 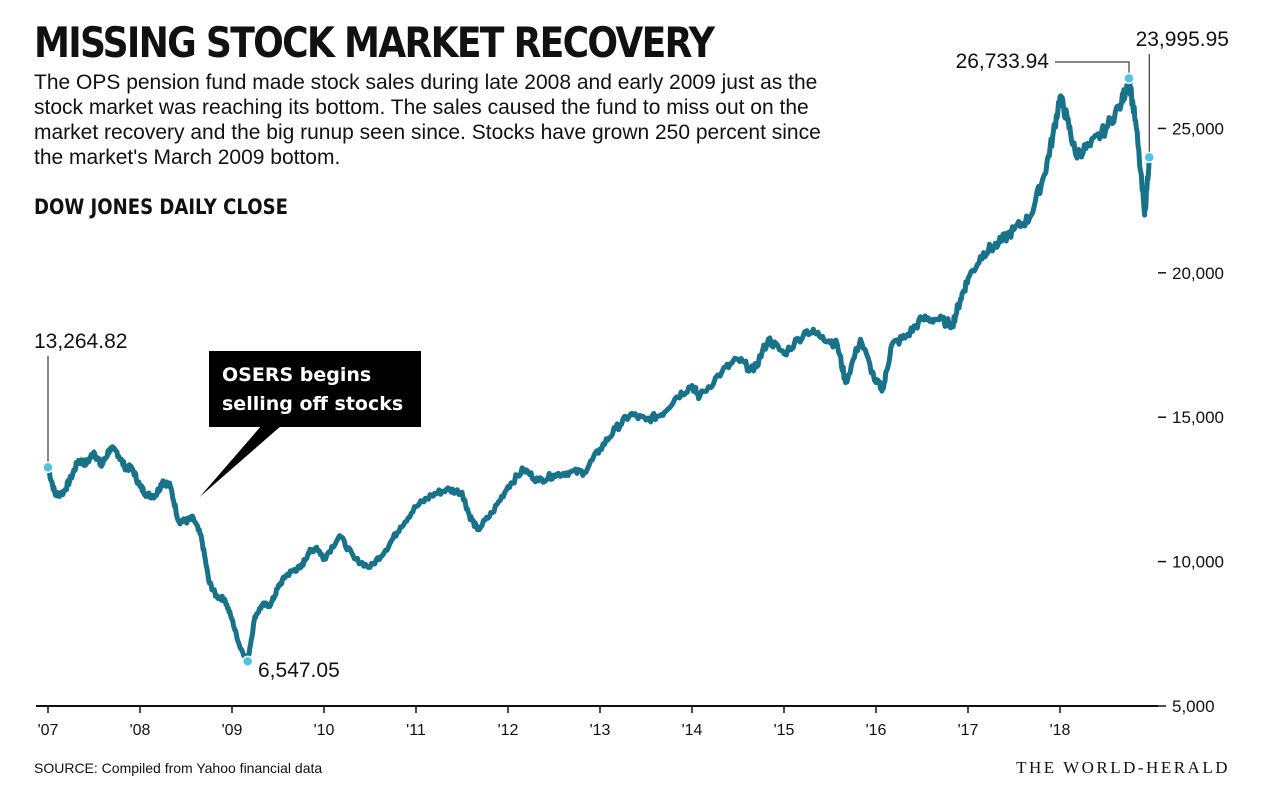 I want to click on annotation-label: 6,547.05, so click(x=299, y=670).